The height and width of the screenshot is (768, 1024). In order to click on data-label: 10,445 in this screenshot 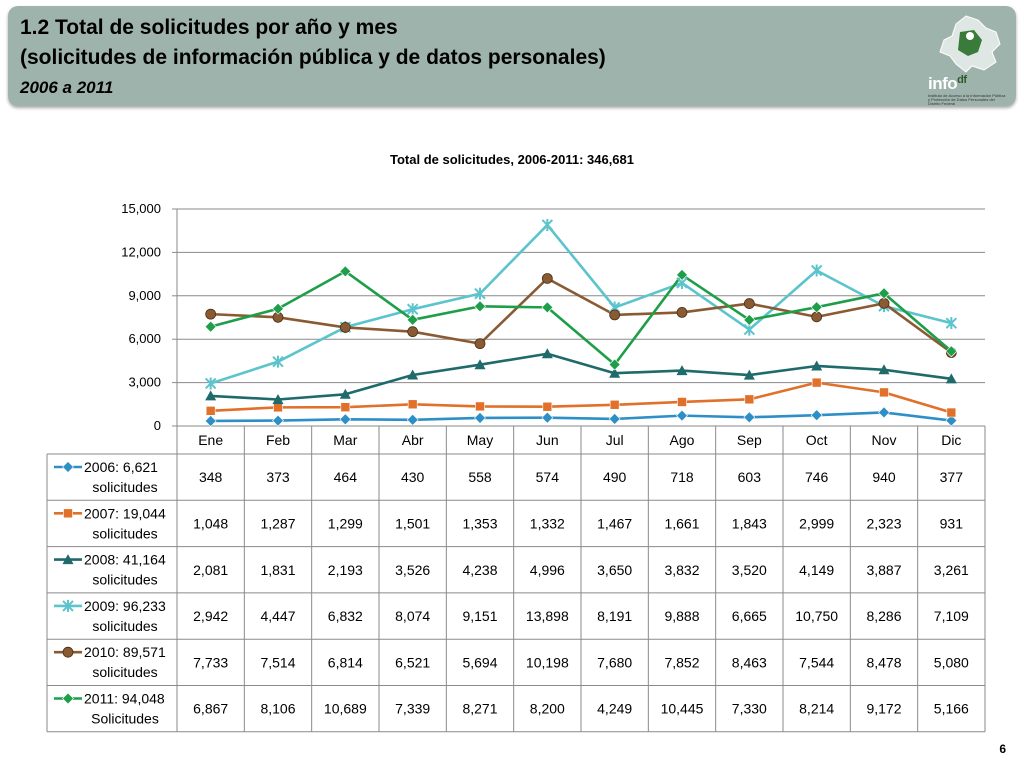, I will do `click(682, 709)`.